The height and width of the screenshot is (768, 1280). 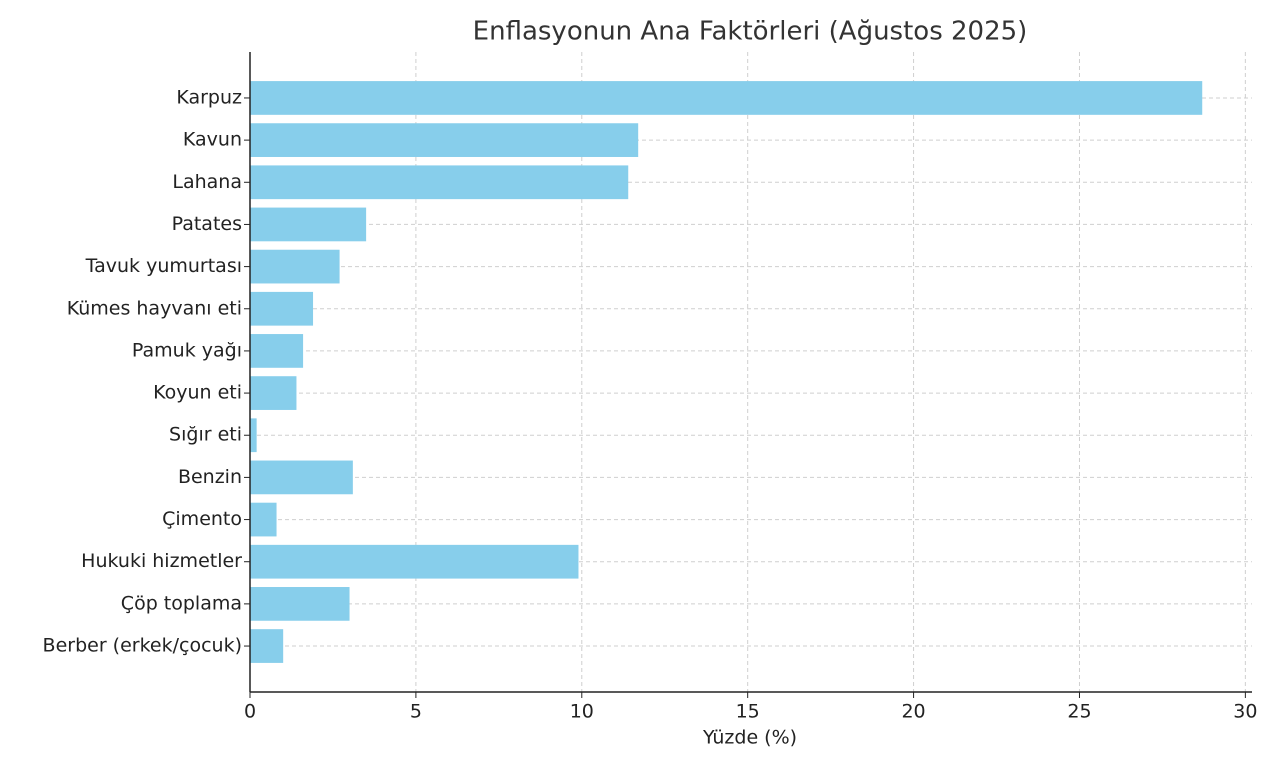 What do you see at coordinates (207, 224) in the screenshot?
I see `y-tick-label: Patates` at bounding box center [207, 224].